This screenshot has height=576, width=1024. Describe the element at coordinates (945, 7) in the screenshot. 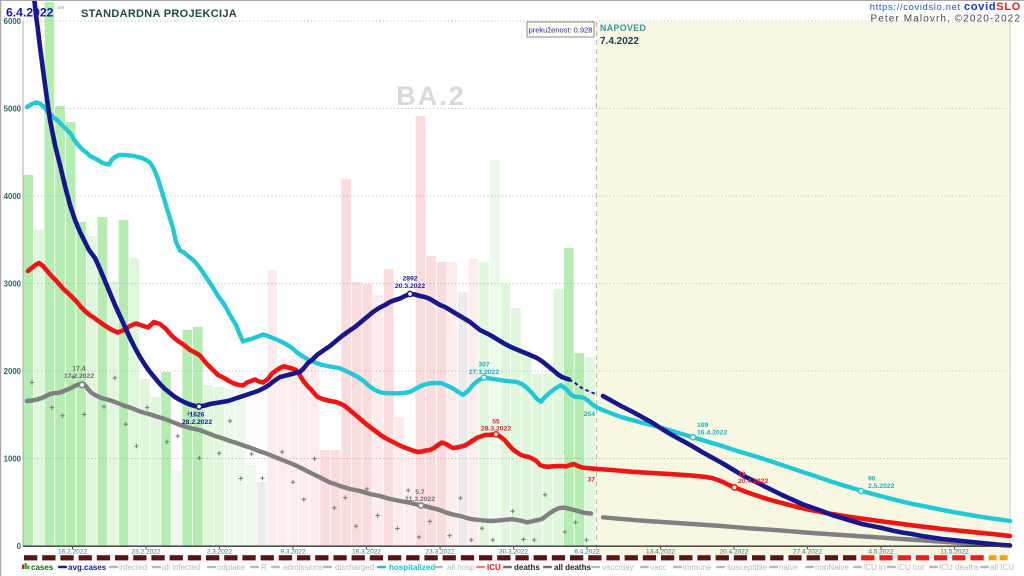

I see `svg-text: https://covidslo.net covidSLO` at that location.